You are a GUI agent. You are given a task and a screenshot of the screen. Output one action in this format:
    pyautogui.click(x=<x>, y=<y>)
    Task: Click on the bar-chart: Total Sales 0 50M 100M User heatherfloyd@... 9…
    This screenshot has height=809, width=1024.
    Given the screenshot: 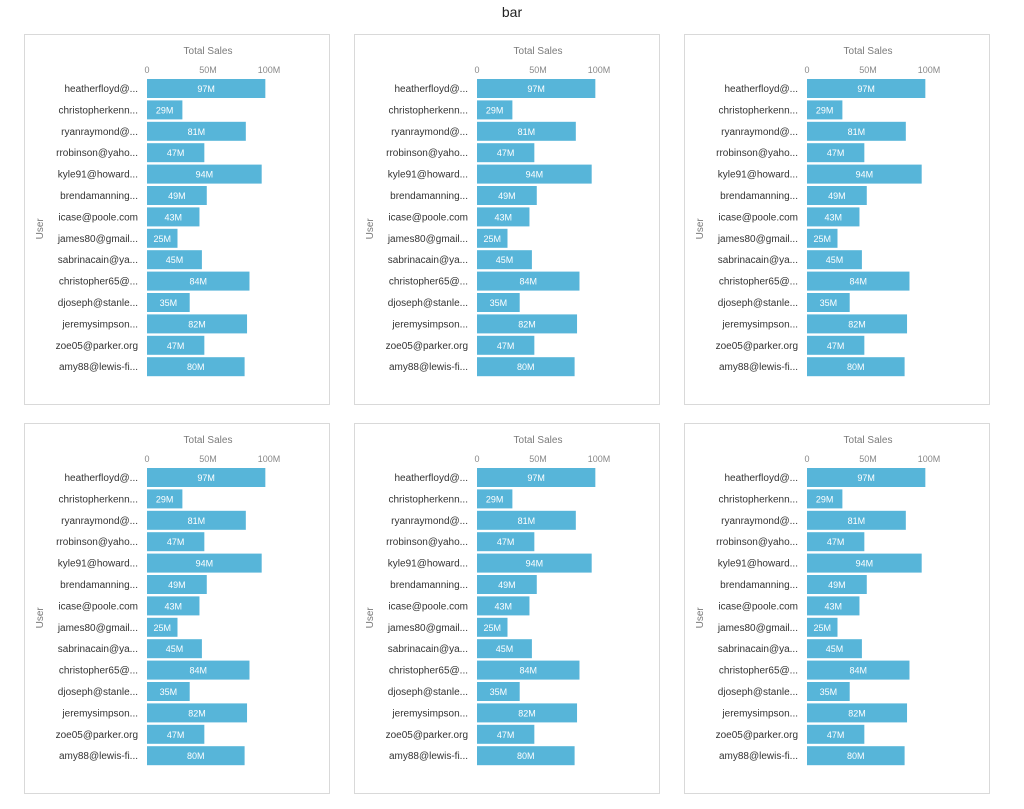 What is the action you would take?
    pyautogui.click(x=817, y=600)
    